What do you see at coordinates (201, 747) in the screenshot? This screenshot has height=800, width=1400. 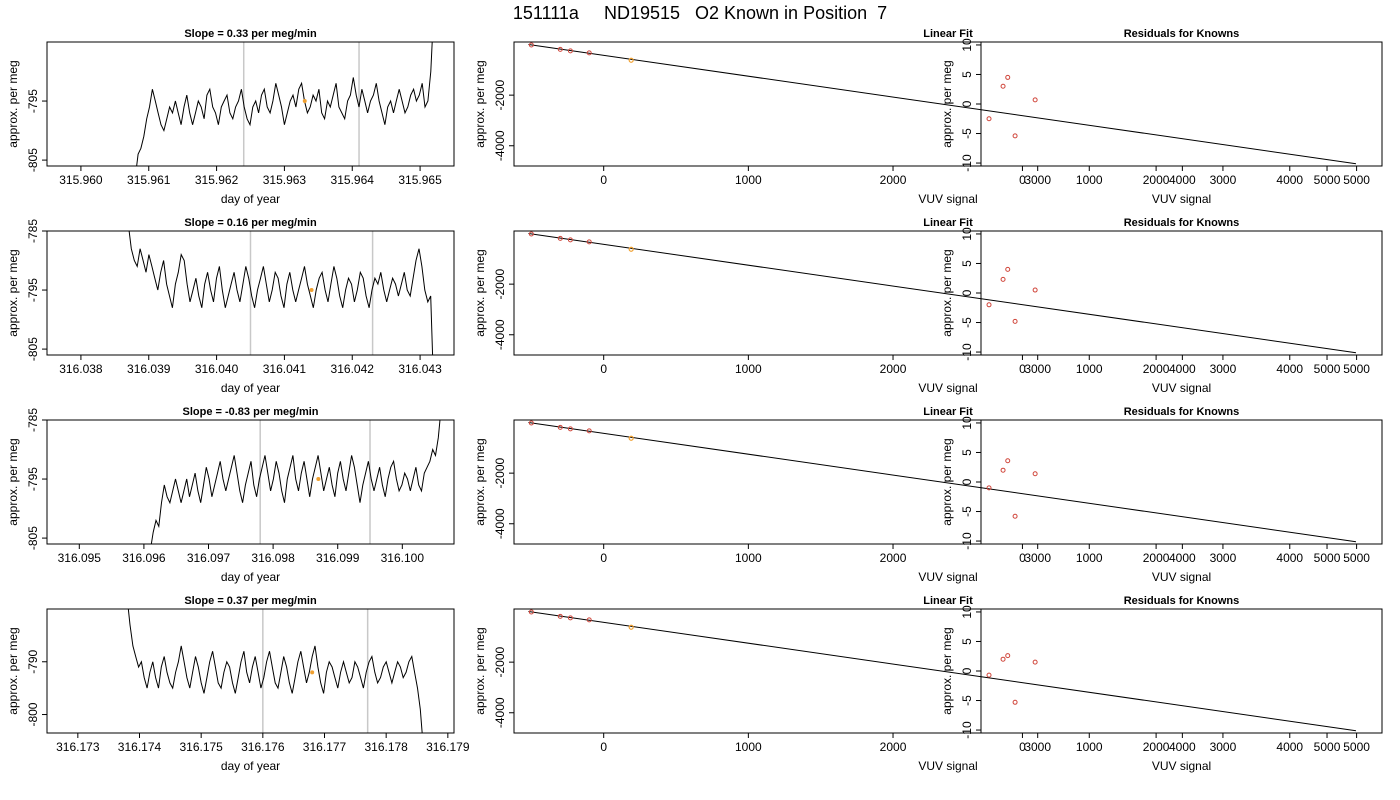 I see `x-tick-label: 316.175` at bounding box center [201, 747].